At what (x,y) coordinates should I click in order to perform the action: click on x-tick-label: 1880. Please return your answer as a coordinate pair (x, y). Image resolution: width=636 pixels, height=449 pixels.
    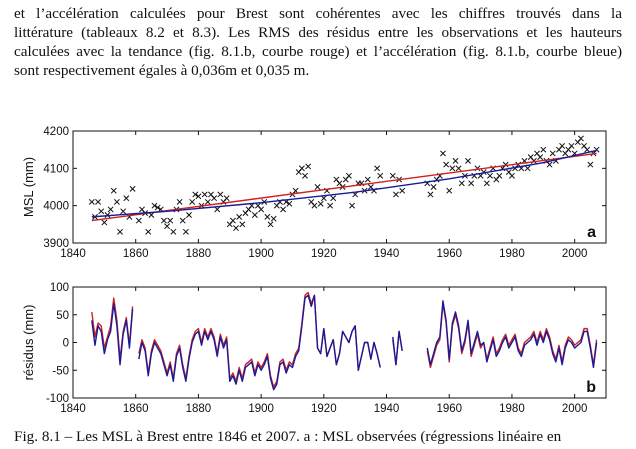
    Looking at the image, I should click on (199, 409).